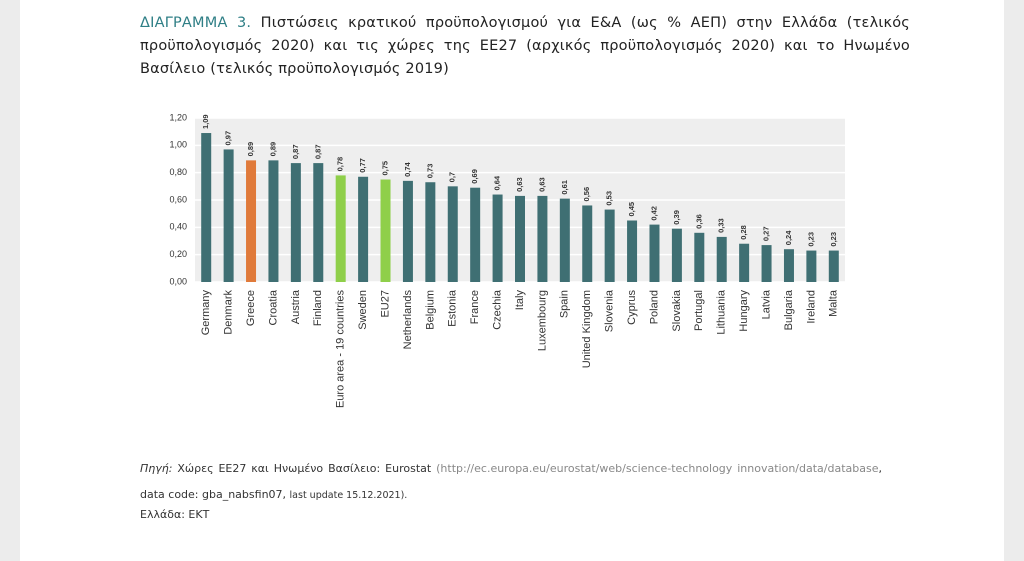  What do you see at coordinates (340, 164) in the screenshot?
I see `value-label: 0,78` at bounding box center [340, 164].